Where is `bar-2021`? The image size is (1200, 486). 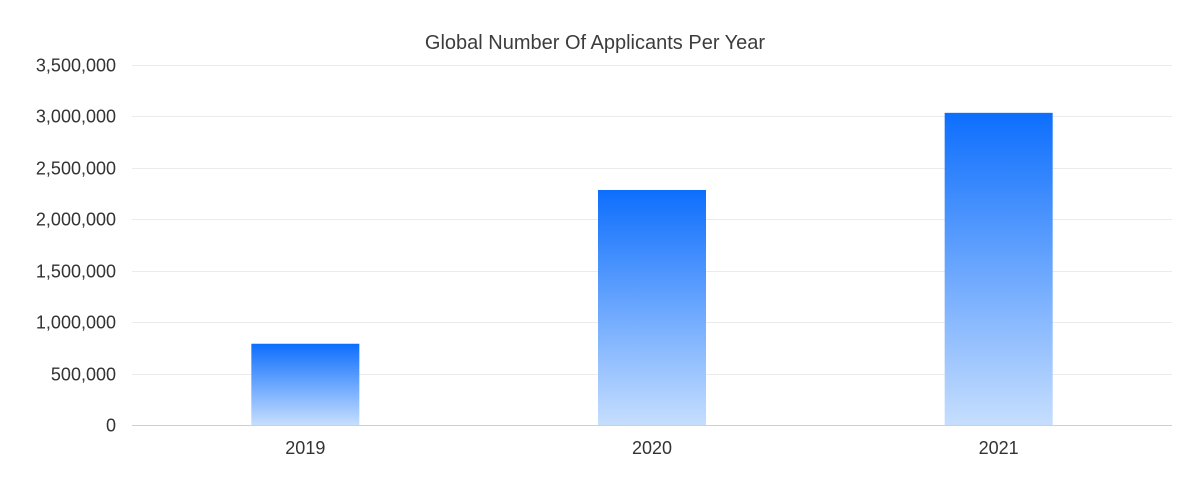
bar-2021 is located at coordinates (998, 268).